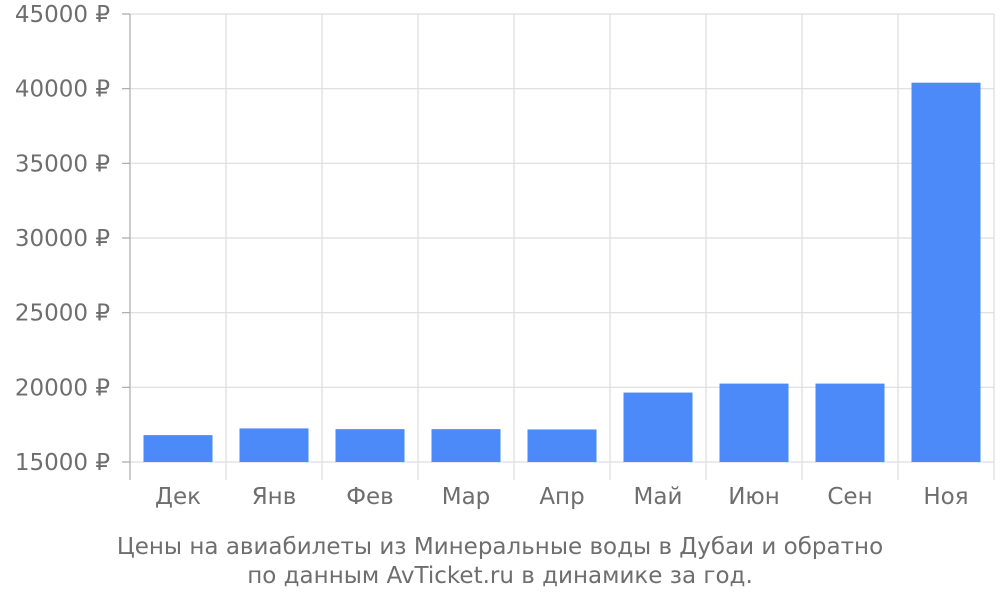 This screenshot has height=600, width=1000. What do you see at coordinates (178, 497) in the screenshot?
I see `x-tick-label: Дек` at bounding box center [178, 497].